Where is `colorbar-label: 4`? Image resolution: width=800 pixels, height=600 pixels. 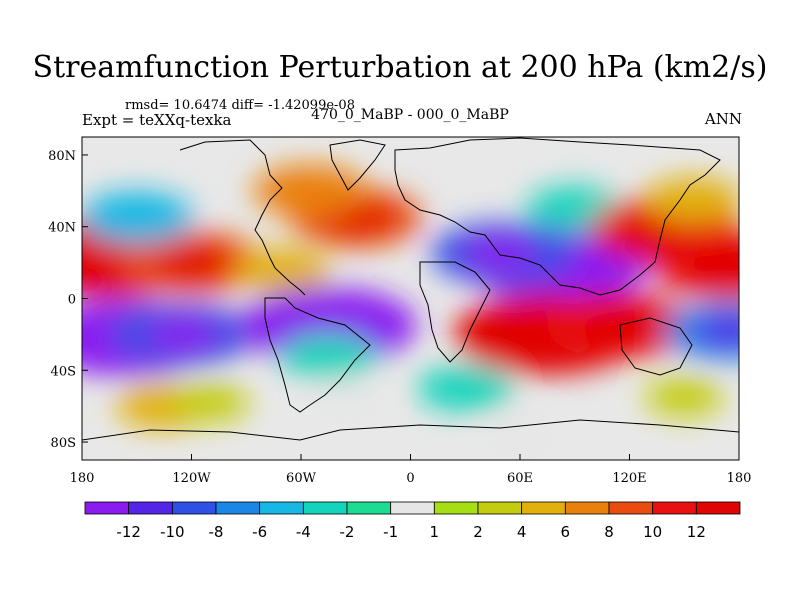 colorbar-label: 4 is located at coordinates (522, 532).